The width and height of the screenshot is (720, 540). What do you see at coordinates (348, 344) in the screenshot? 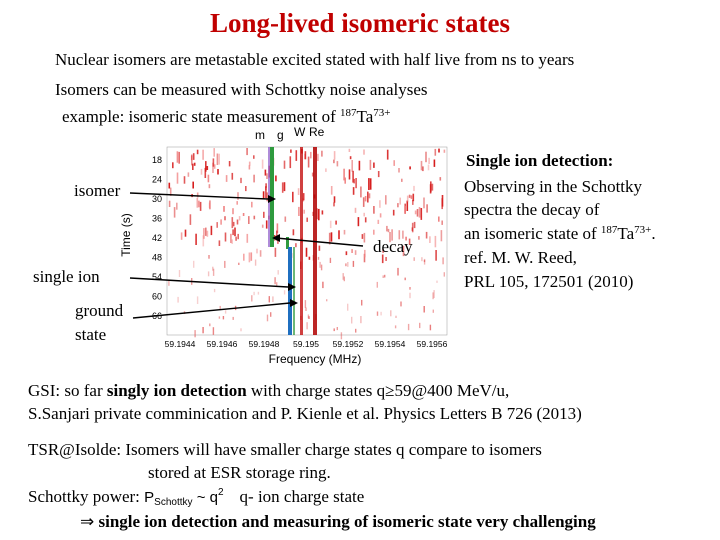
I see `x-tick-label: 59.1952` at bounding box center [348, 344].